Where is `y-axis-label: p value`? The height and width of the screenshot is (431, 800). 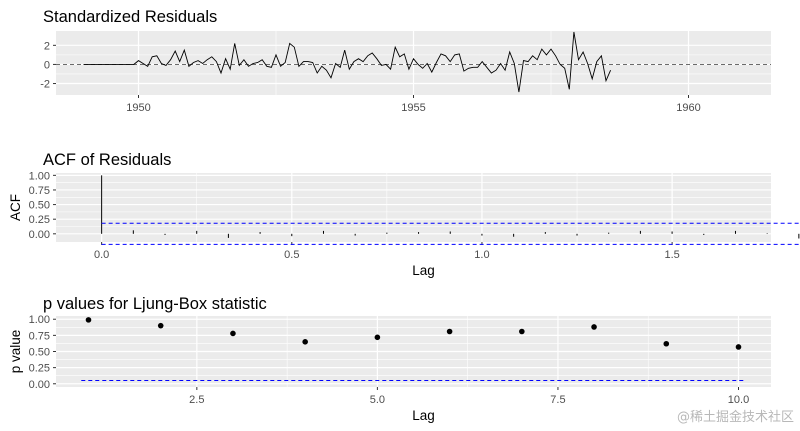
y-axis-label: p value is located at coordinates (15, 352).